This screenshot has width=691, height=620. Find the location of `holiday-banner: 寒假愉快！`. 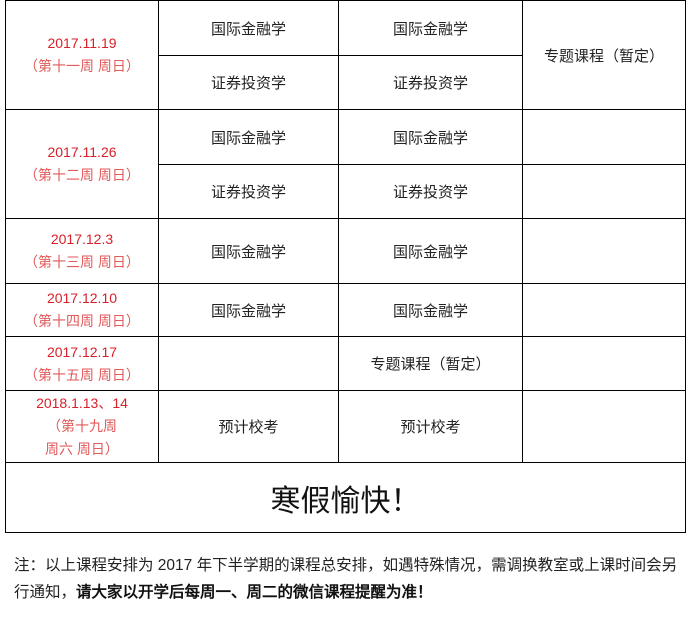

holiday-banner: 寒假愉快！ is located at coordinates (345, 497).